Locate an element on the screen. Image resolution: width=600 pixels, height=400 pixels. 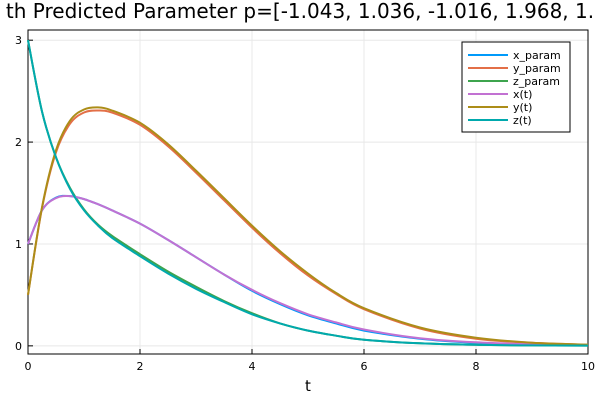
y-tick-label: 3 is located at coordinates (18, 40).